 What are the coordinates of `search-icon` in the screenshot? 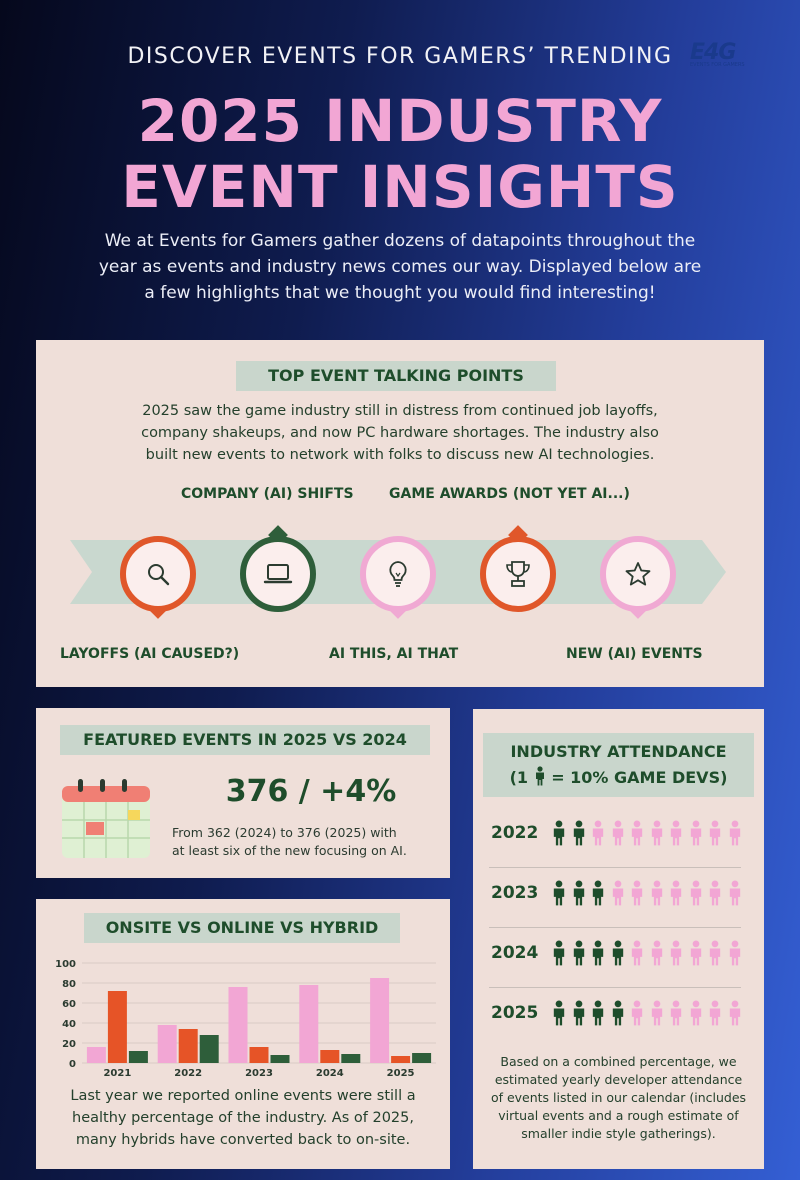 It's located at (159, 575).